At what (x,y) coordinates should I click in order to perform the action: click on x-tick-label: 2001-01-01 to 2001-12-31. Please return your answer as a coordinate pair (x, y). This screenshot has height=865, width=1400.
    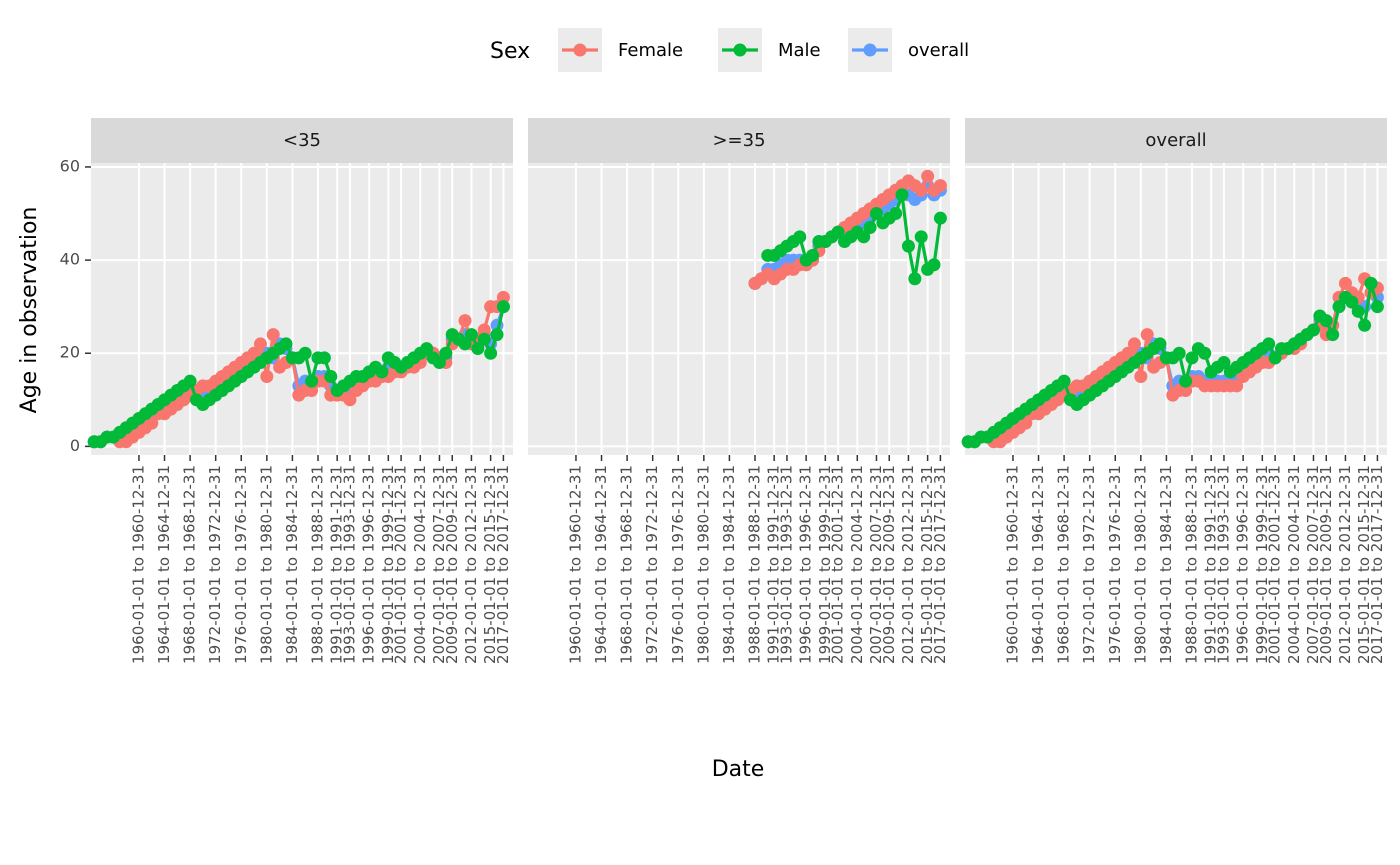
    Looking at the image, I should click on (401, 564).